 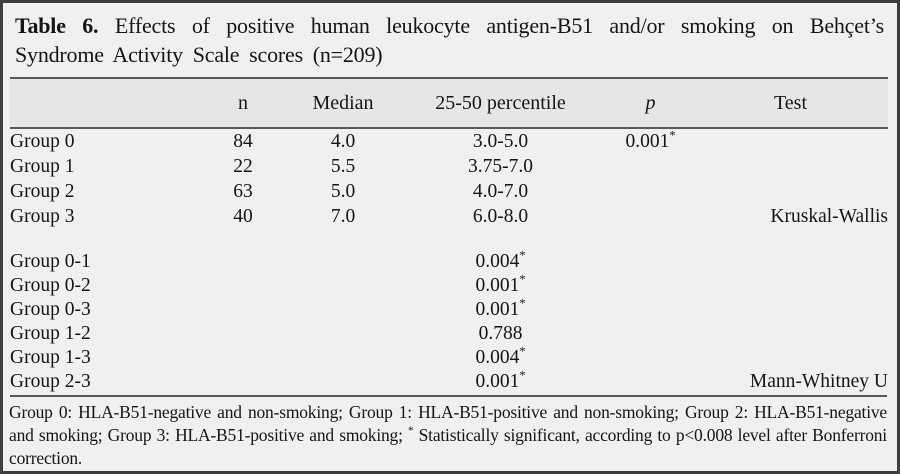 What do you see at coordinates (448, 396) in the screenshot?
I see `footnote-divider` at bounding box center [448, 396].